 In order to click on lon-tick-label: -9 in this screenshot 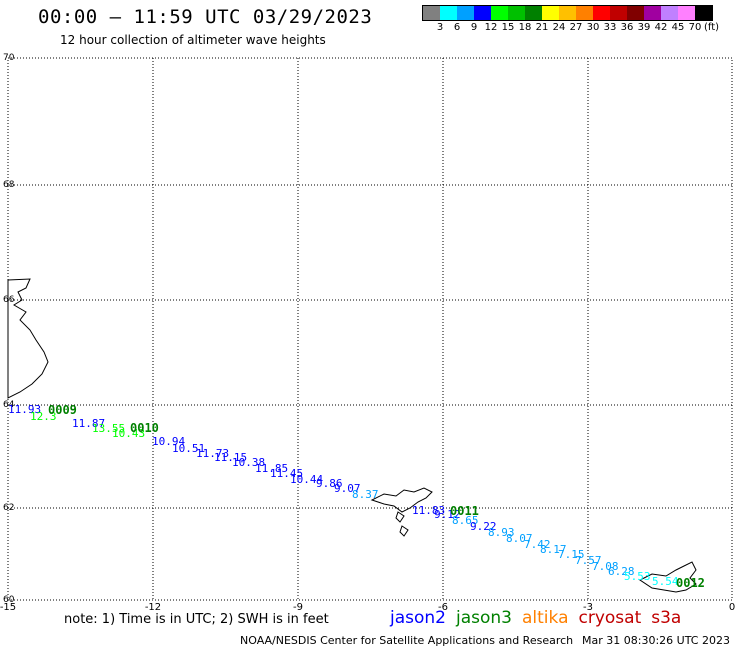, I will do `click(298, 607)`.